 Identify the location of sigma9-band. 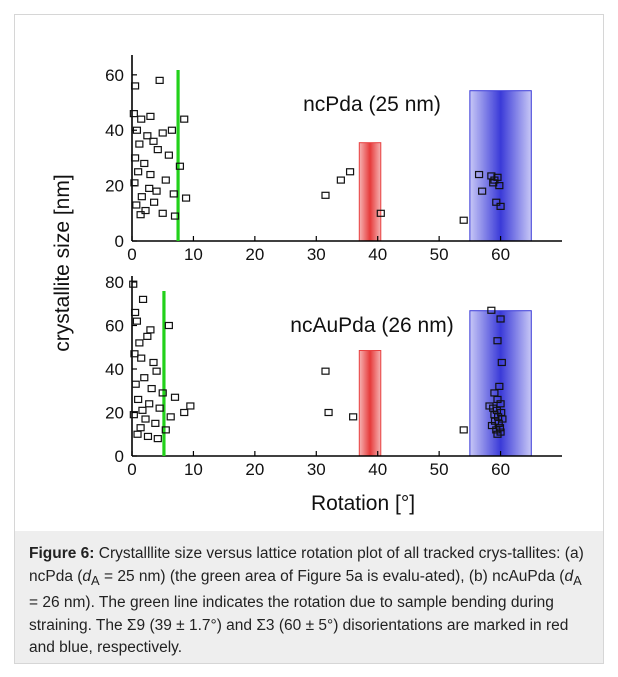
(370, 192).